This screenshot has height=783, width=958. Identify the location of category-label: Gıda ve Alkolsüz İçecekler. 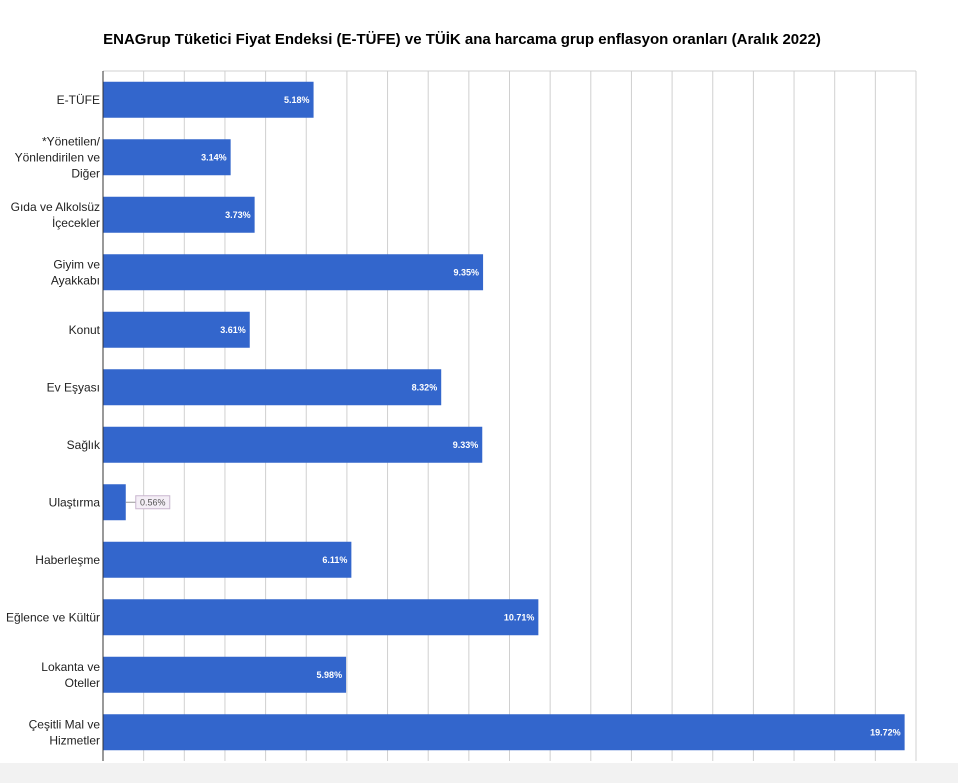
(55, 215).